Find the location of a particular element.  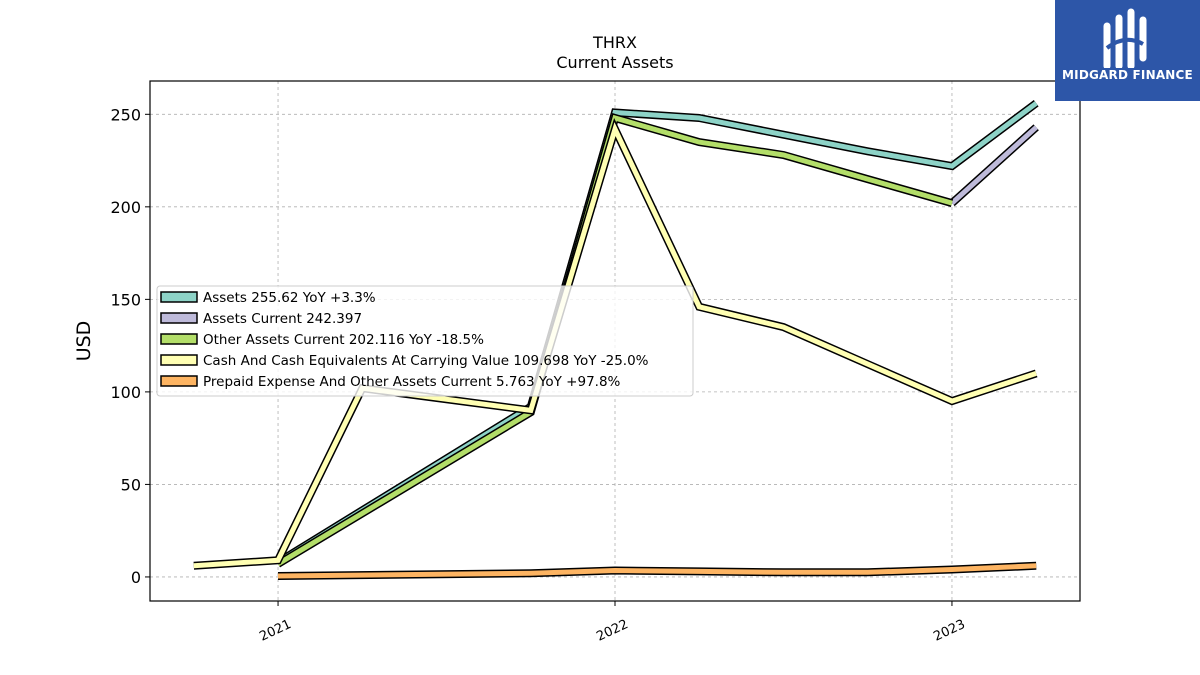

legend-box is located at coordinates (425, 341).